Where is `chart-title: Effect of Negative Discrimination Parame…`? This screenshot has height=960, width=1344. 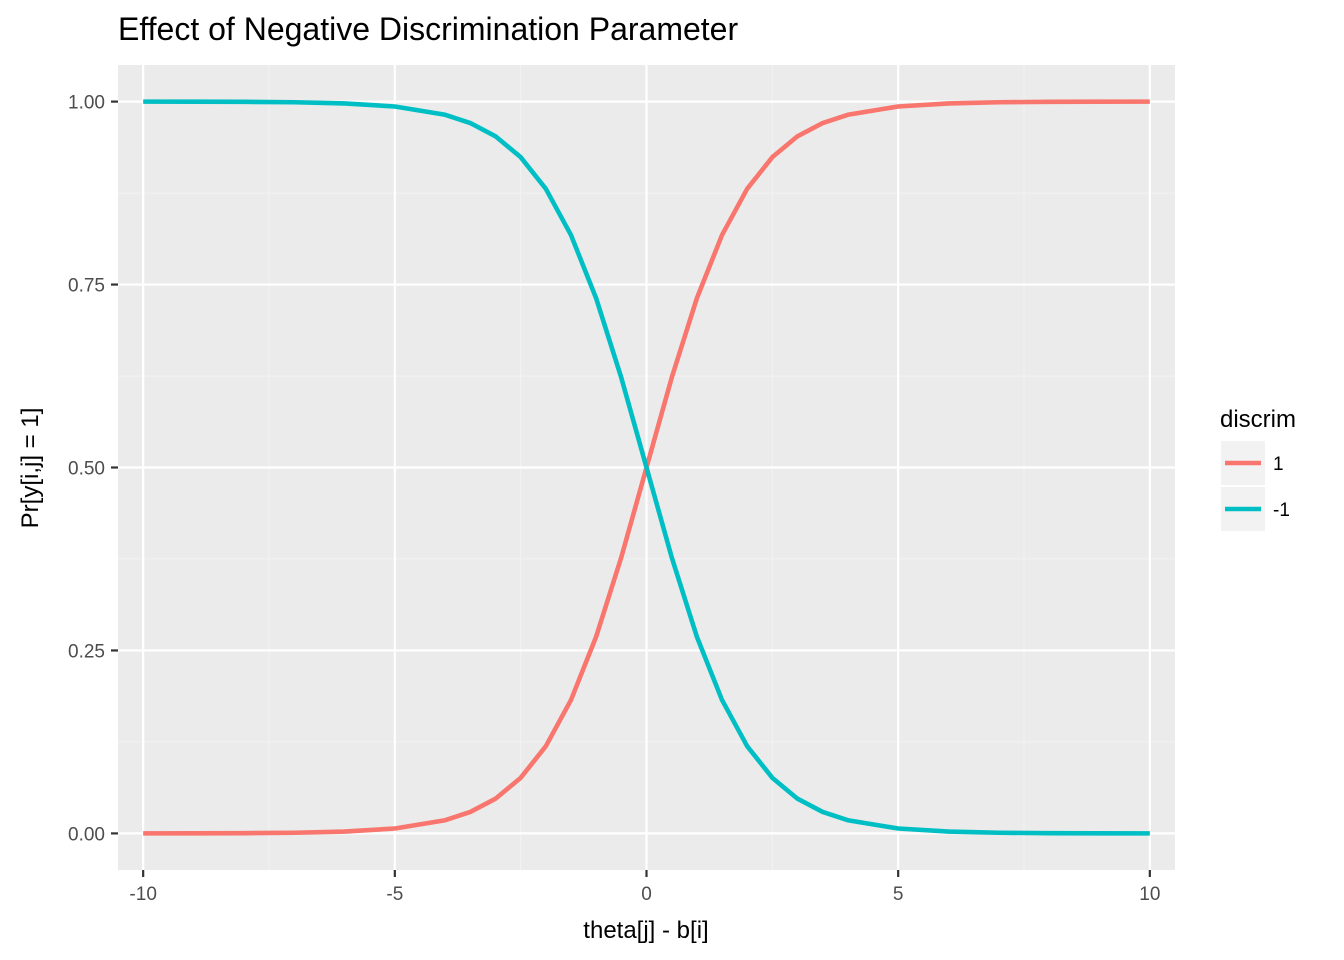 chart-title: Effect of Negative Discrimination Parame… is located at coordinates (428, 29).